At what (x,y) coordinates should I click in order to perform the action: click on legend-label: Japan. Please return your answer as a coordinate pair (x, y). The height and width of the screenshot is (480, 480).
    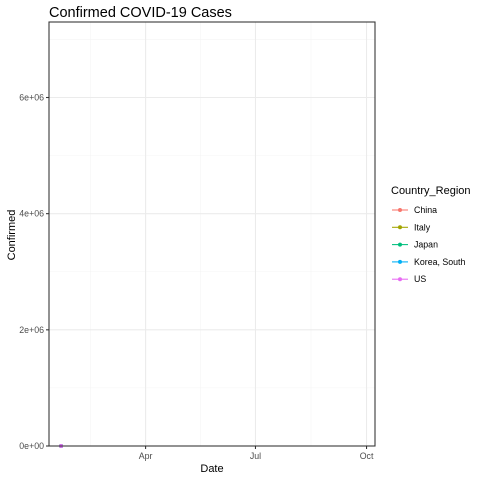
    Looking at the image, I should click on (426, 245).